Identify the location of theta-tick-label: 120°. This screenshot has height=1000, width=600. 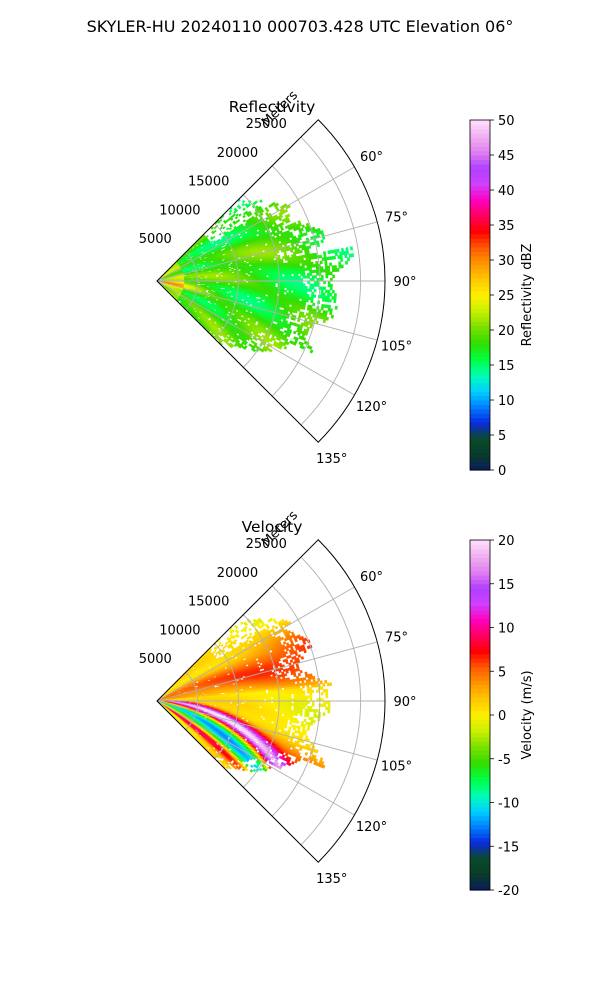
(371, 407).